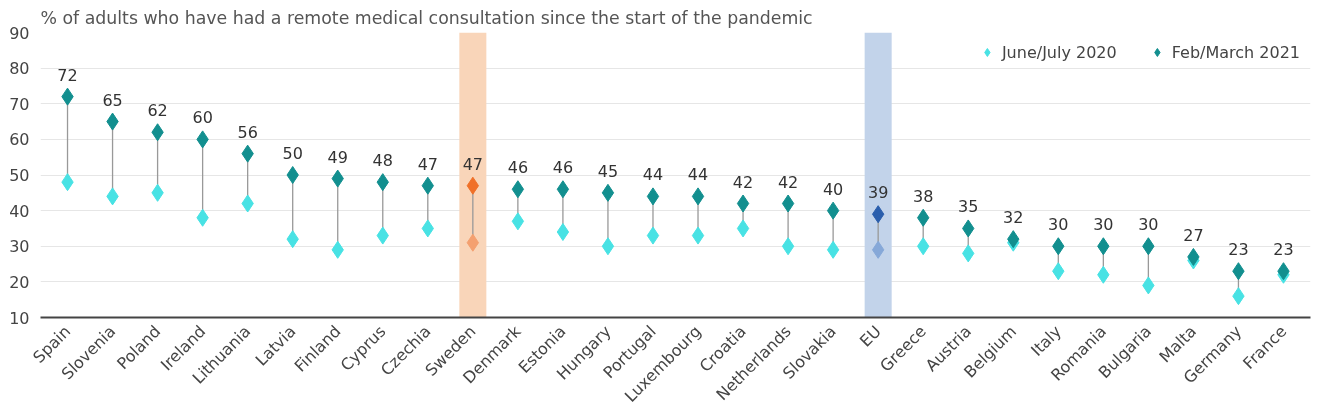 The height and width of the screenshot is (419, 1324). What do you see at coordinates (19, 247) in the screenshot?
I see `y-tick-label: 30` at bounding box center [19, 247].